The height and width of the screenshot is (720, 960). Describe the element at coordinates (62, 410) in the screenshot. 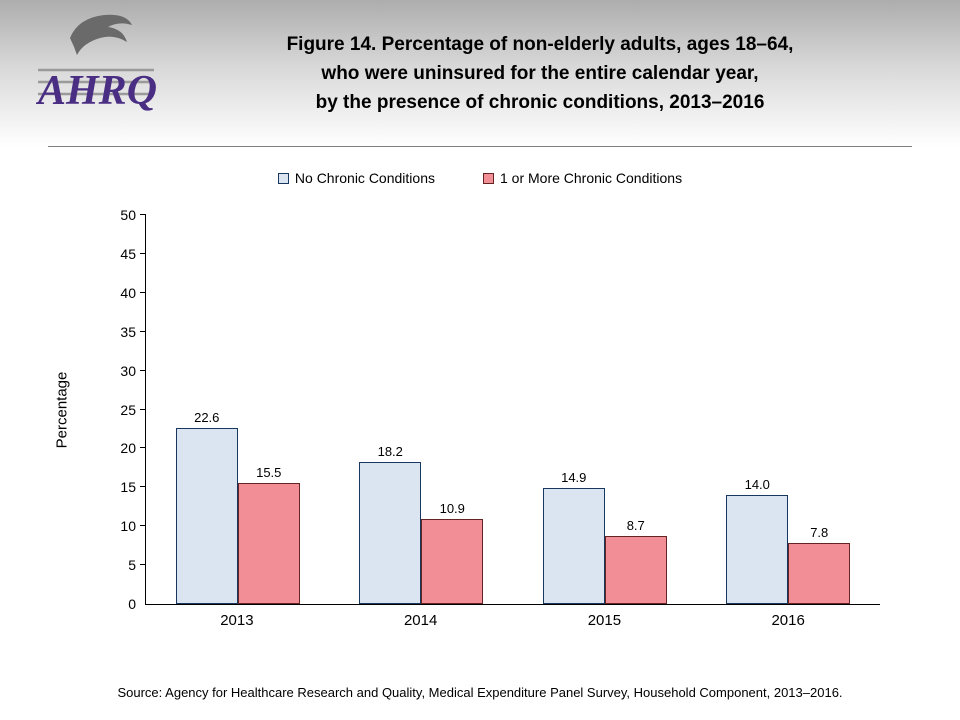

I see `y-axis-title: Percentage` at that location.